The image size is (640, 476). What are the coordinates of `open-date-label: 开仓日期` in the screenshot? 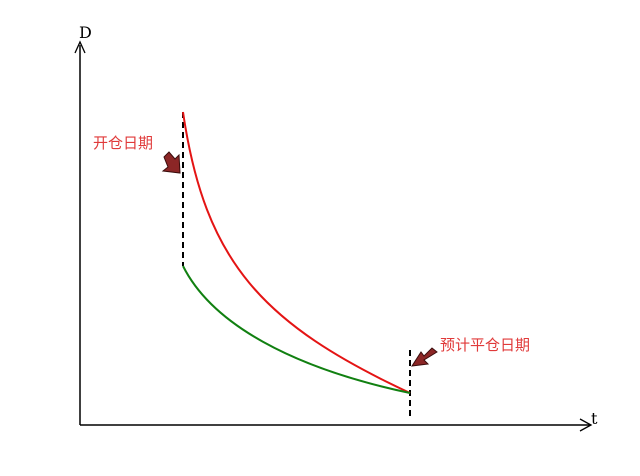 It's located at (123, 143).